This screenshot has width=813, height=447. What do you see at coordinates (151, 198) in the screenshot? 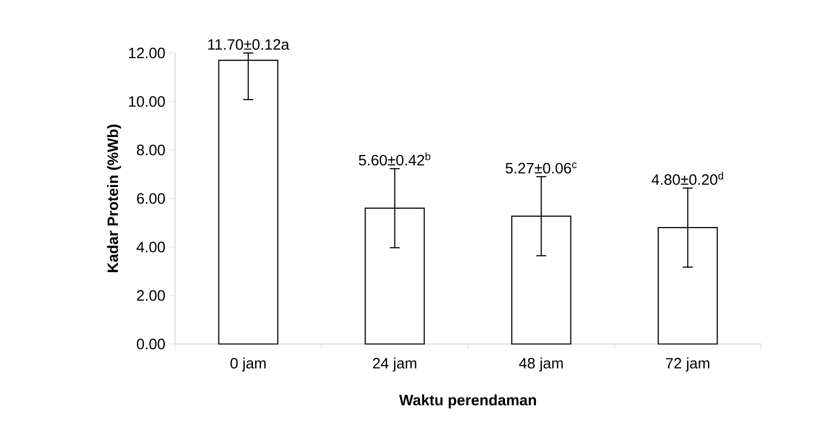
I see `y-tick-label: 6.00` at bounding box center [151, 198].